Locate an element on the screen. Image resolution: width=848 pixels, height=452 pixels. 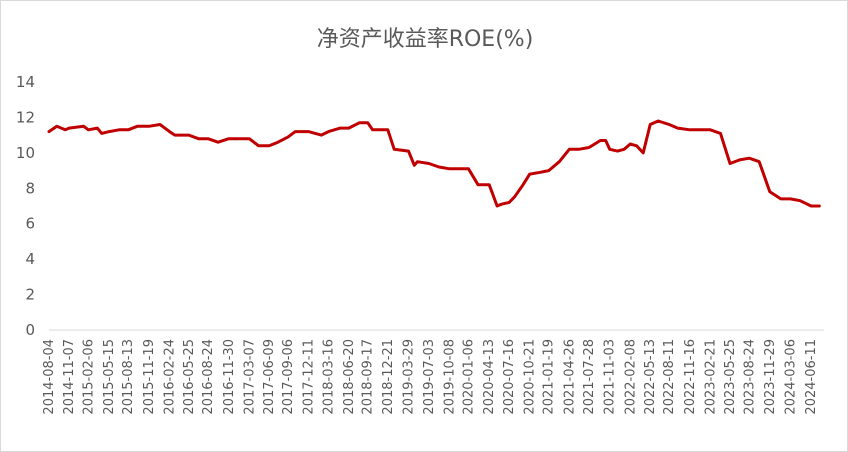
x-tick-label: 2023-02-21 is located at coordinates (710, 377).